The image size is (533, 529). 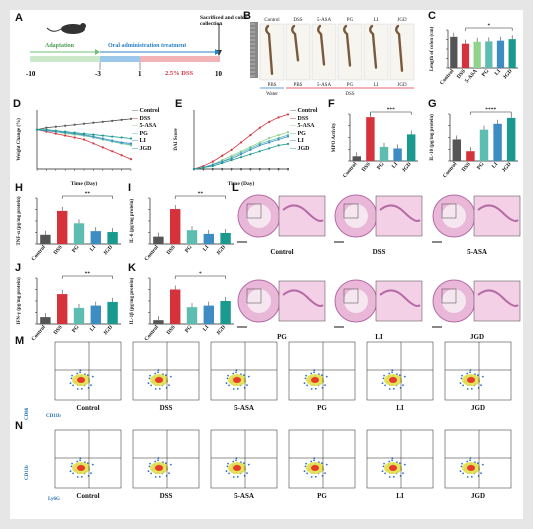 I want to click on legend-label: JGD, so click(x=303, y=148).